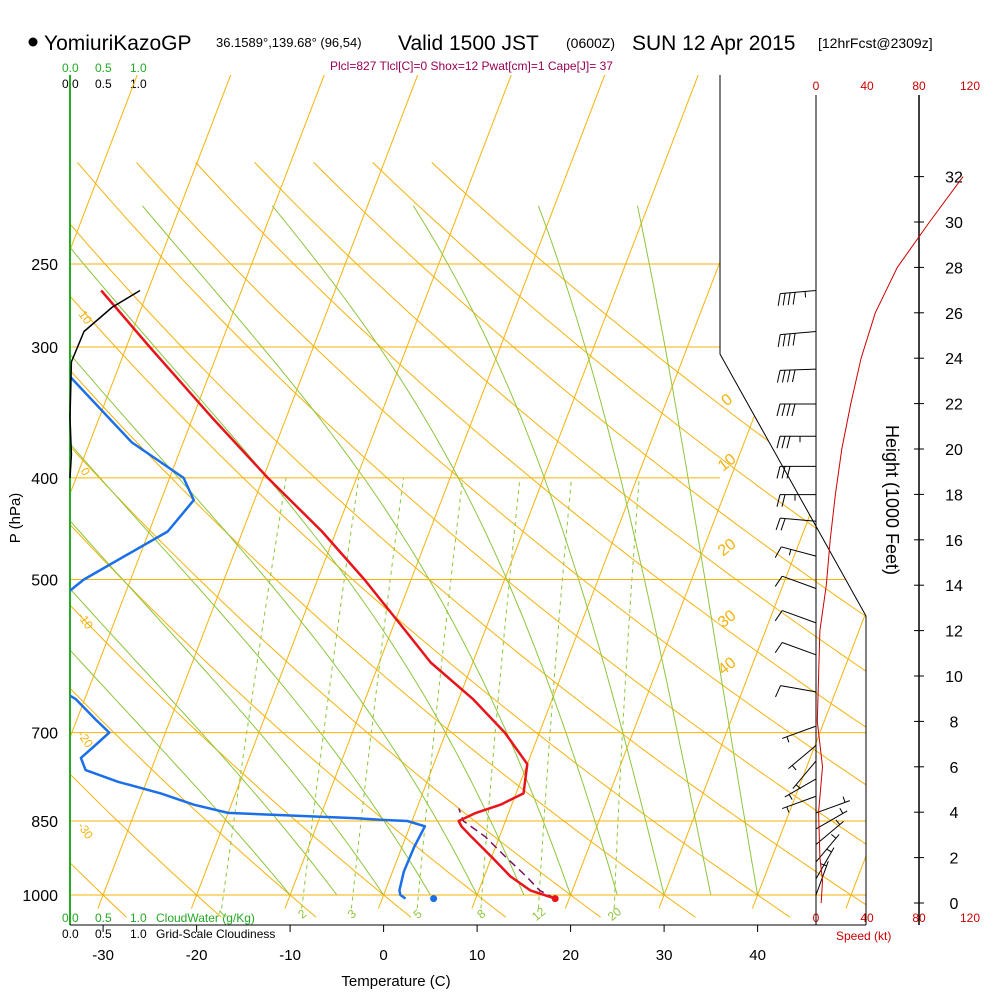 The image size is (1000, 1000). What do you see at coordinates (954, 405) in the screenshot?
I see `height-tick-label: 22` at bounding box center [954, 405].